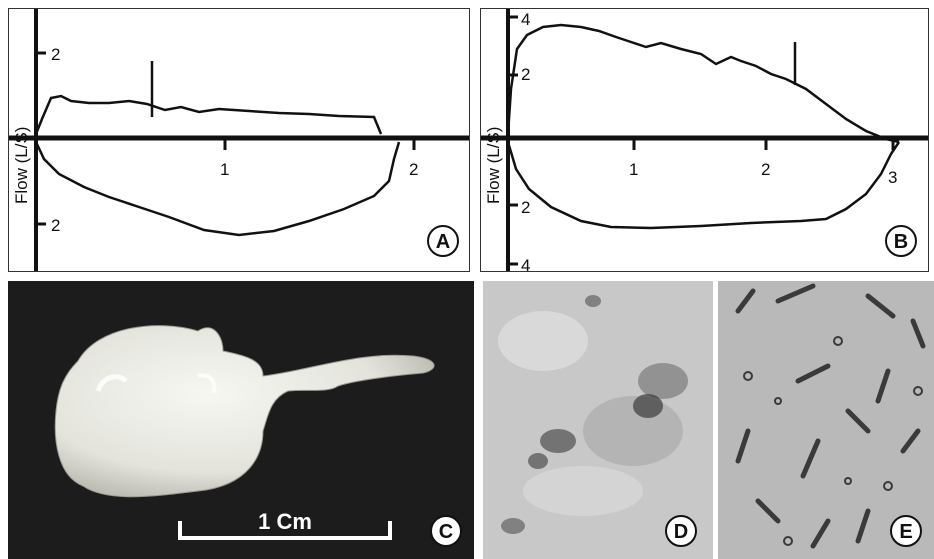 The image size is (934, 559). What do you see at coordinates (244, 411) in the screenshot?
I see `specimen` at bounding box center [244, 411].